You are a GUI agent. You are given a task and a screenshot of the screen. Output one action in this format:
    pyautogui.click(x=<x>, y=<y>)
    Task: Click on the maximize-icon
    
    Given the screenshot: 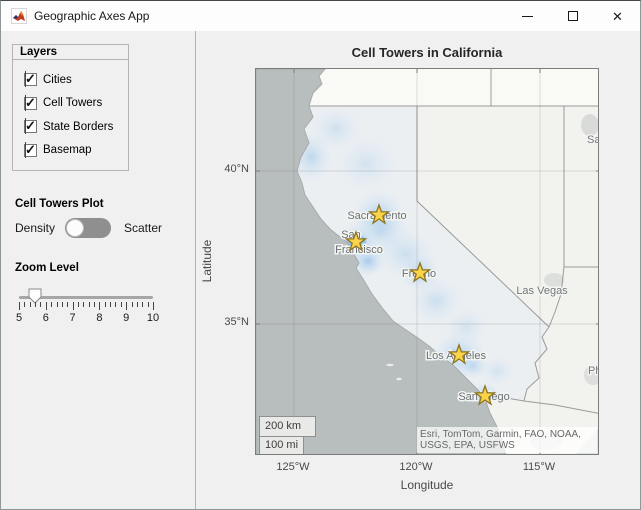 What is the action you would take?
    pyautogui.click(x=572, y=16)
    